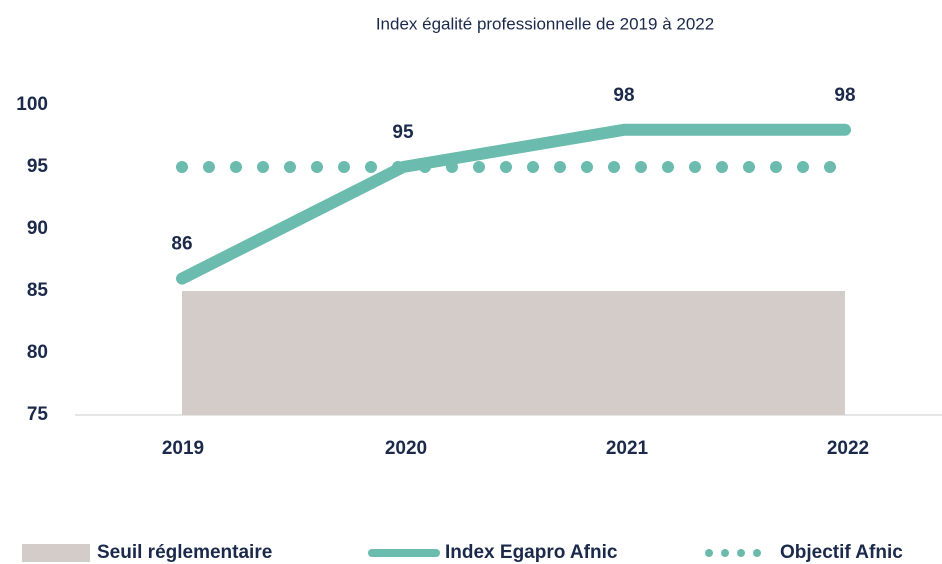 This screenshot has height=564, width=942. Describe the element at coordinates (531, 552) in the screenshot. I see `legend-label: Index Egapro Afnic` at that location.